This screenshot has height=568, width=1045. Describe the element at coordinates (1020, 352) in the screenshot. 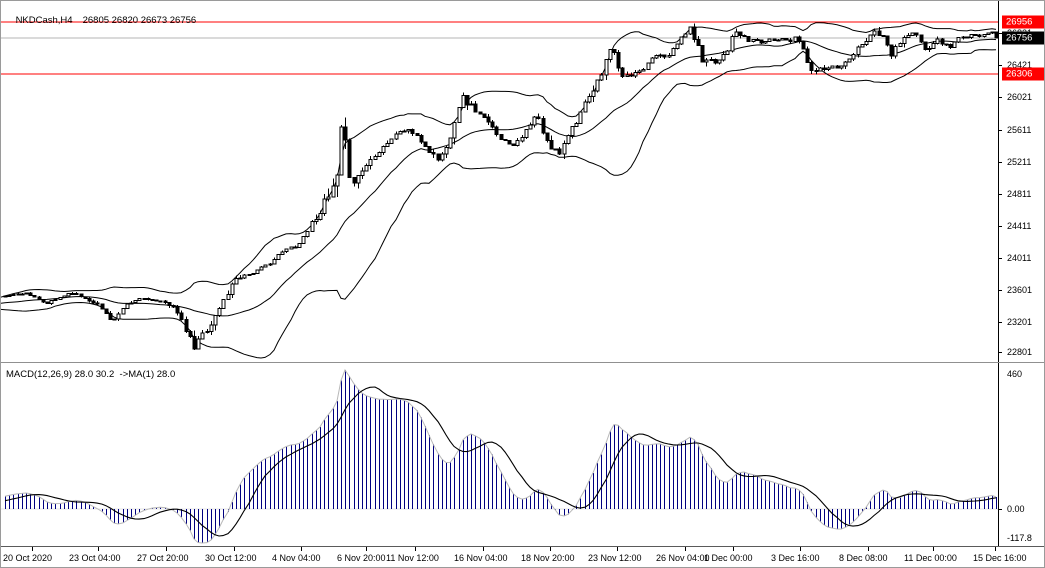

I see `price-tick-label: 22801` at that location.